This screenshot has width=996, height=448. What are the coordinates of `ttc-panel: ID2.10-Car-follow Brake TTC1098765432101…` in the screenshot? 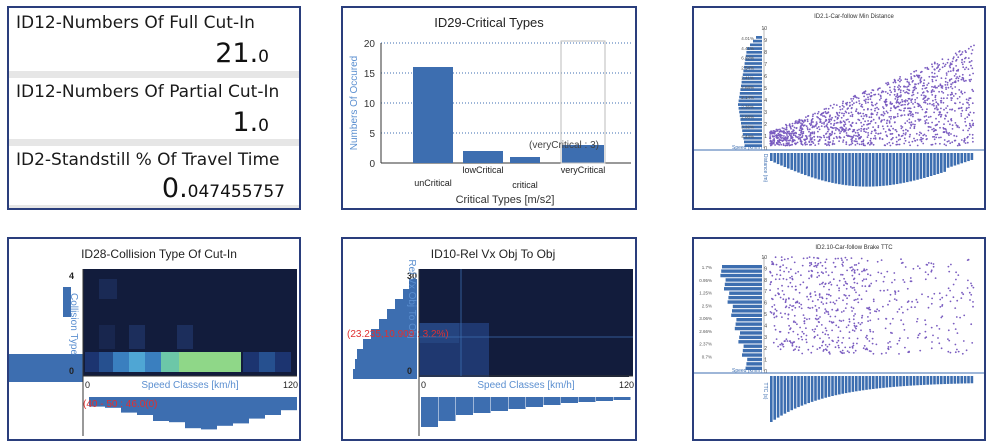 It's located at (839, 339).